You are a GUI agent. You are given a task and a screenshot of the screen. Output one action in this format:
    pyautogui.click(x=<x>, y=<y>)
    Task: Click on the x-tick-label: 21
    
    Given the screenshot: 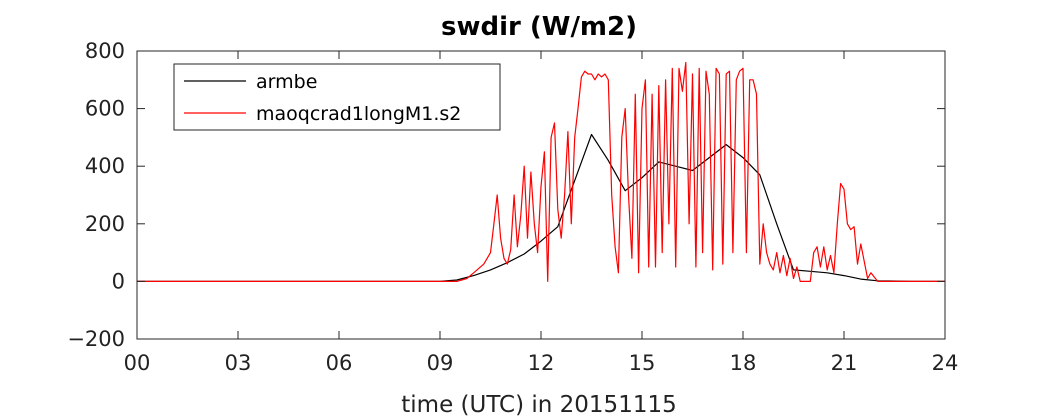 What is the action you would take?
    pyautogui.click(x=844, y=363)
    